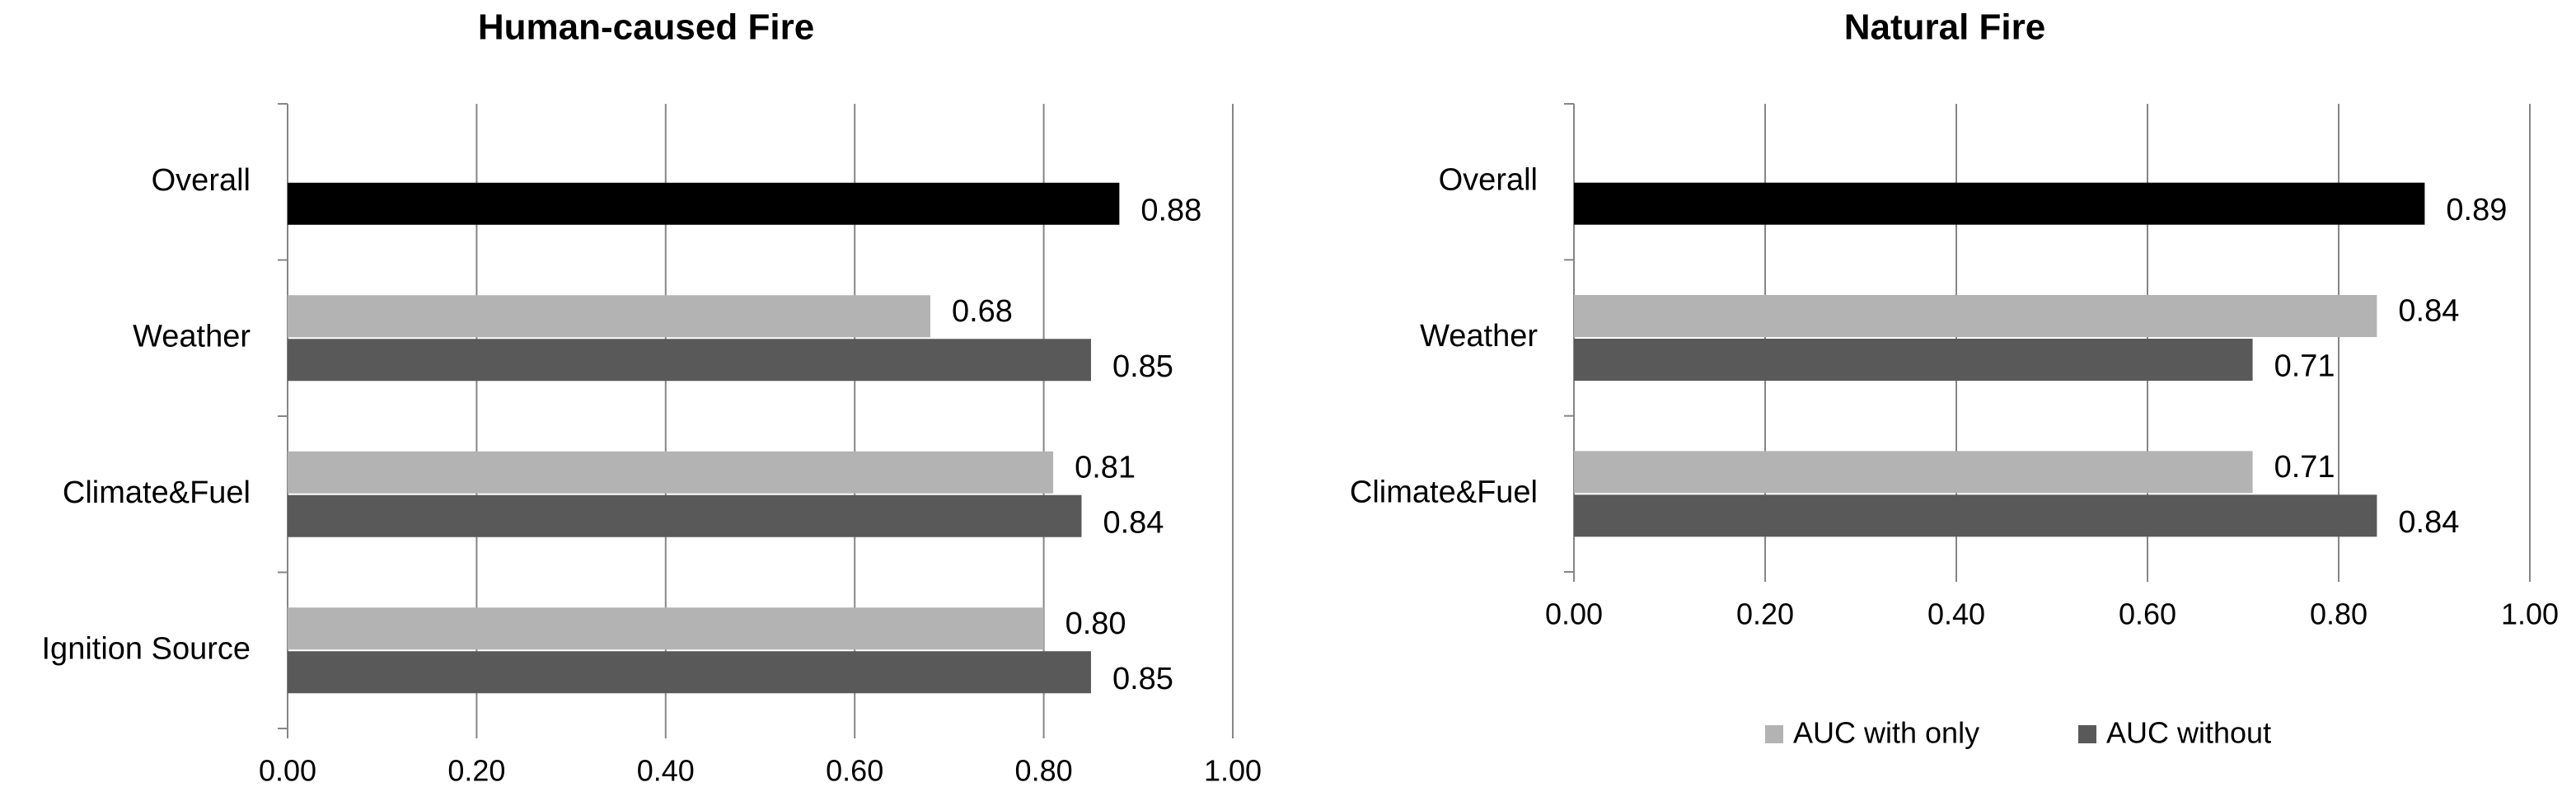  I want to click on value-label: 0.81, so click(1105, 468).